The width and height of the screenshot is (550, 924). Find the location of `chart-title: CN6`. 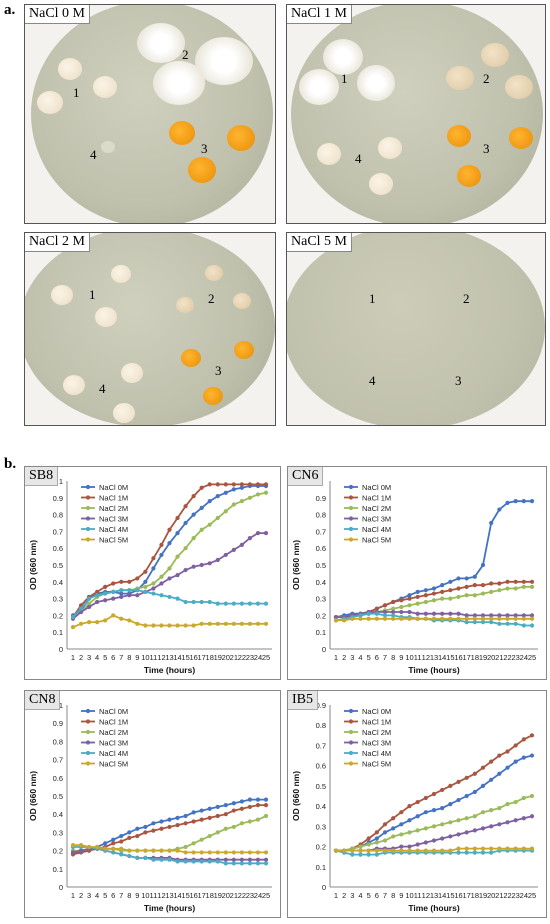

chart-title: CN6 is located at coordinates (306, 476).